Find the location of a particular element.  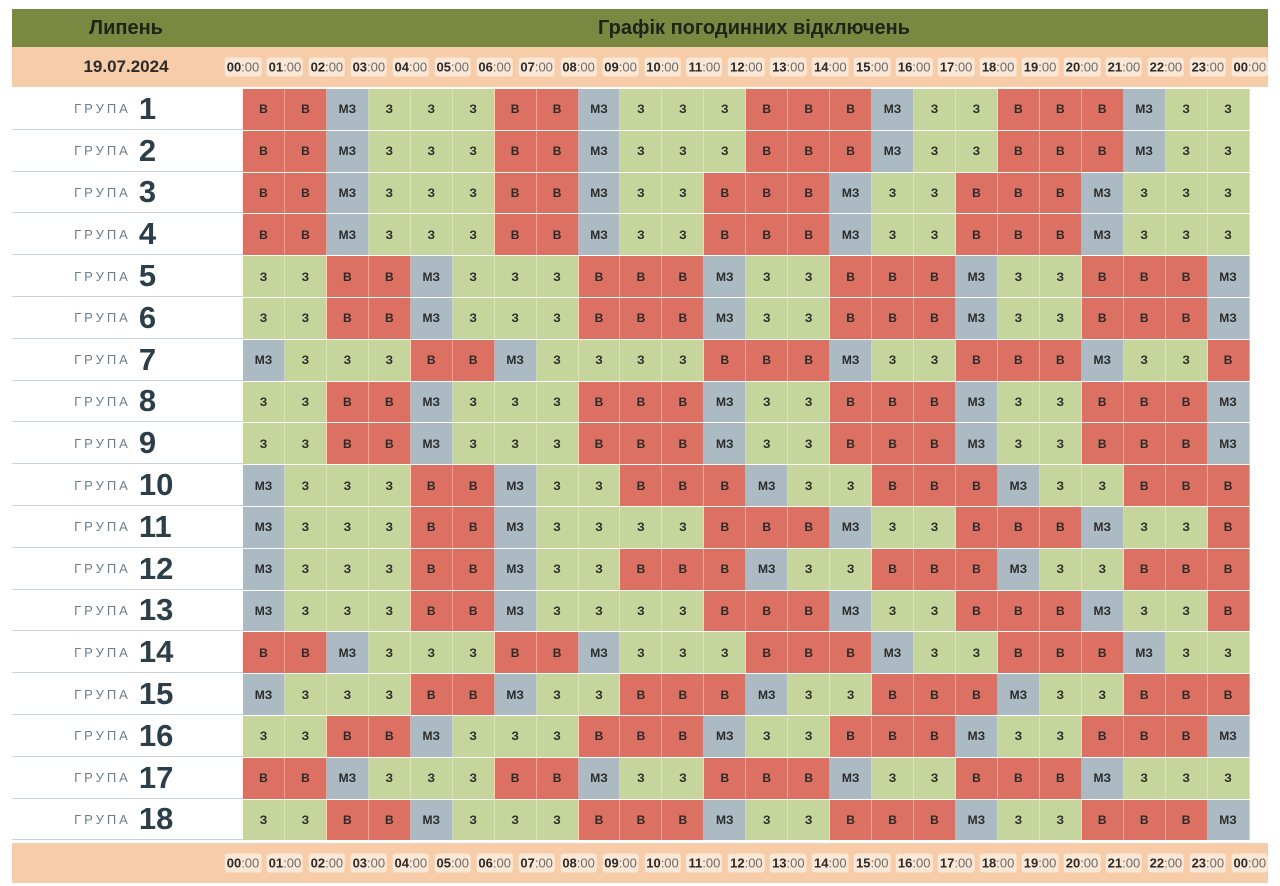

hour-tick-hour: 21 is located at coordinates (1115, 863).